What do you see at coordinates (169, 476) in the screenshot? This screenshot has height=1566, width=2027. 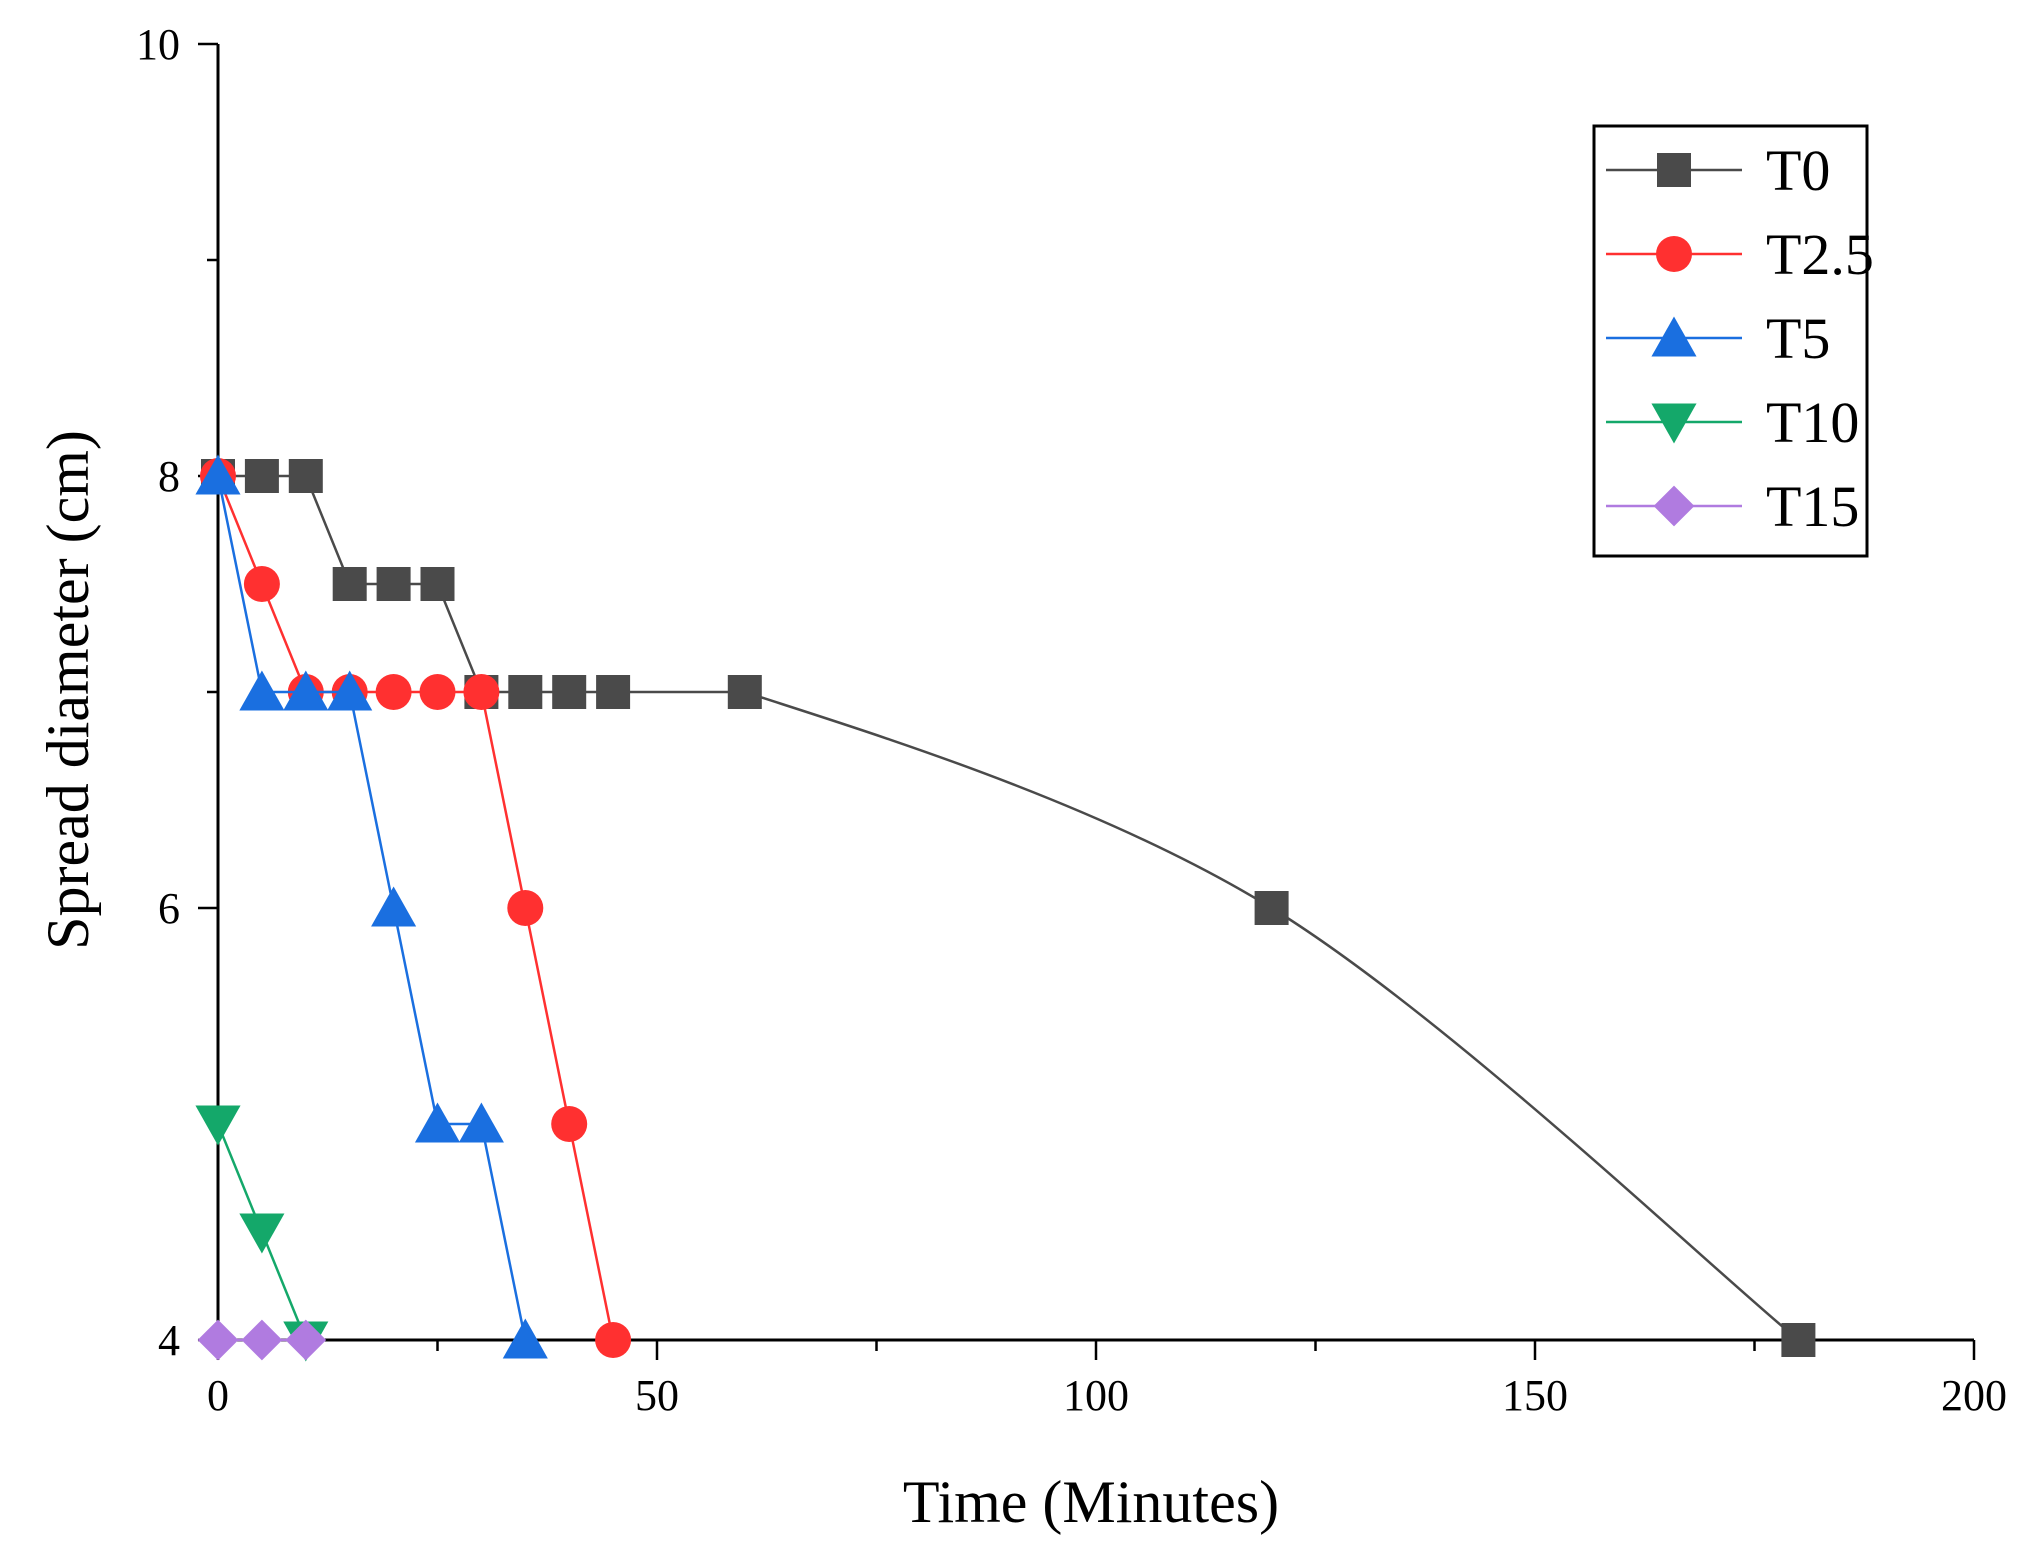 I see `y-tick-label: 8` at bounding box center [169, 476].